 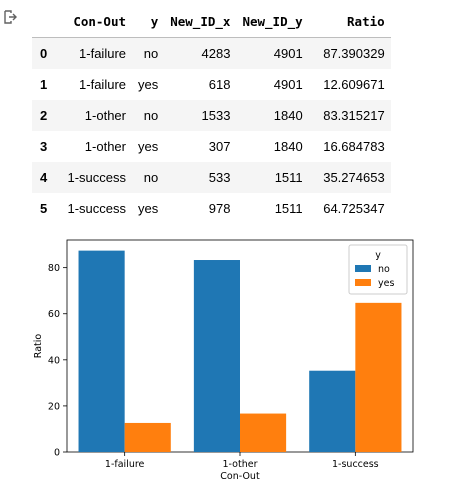 I want to click on legend-swatch-no, so click(x=363, y=268).